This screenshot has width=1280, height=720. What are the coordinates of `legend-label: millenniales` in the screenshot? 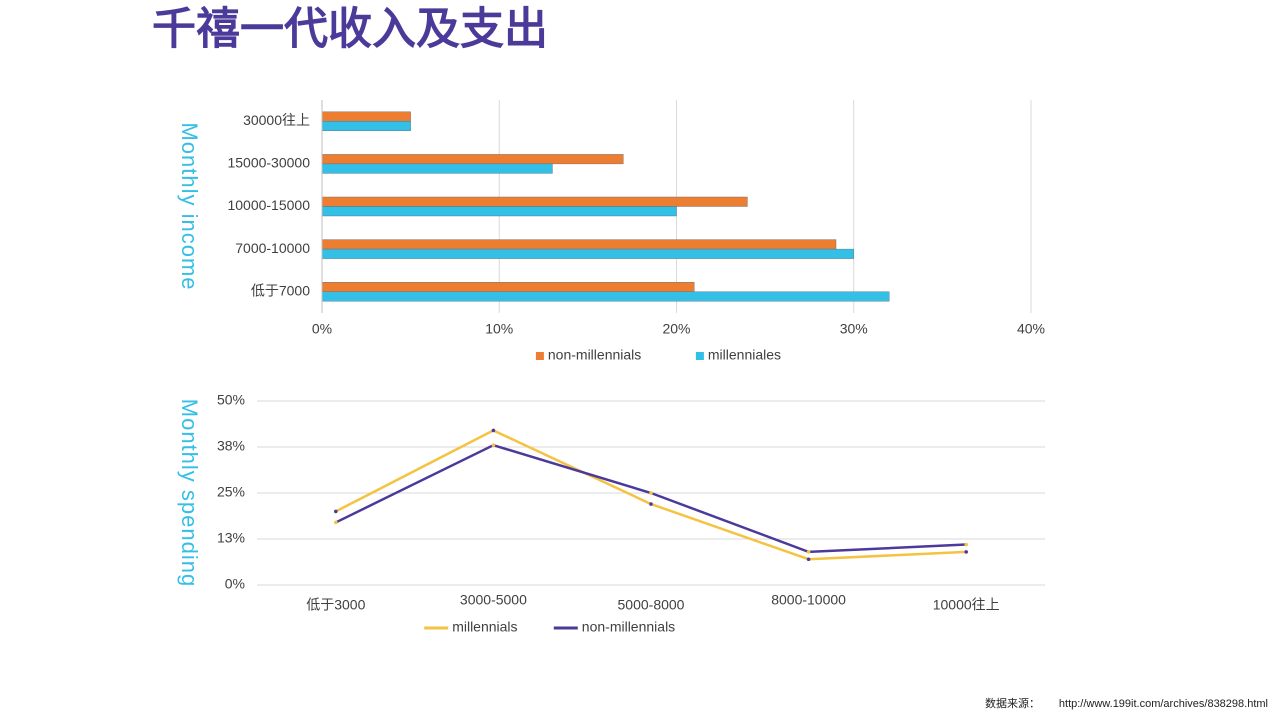 It's located at (744, 355).